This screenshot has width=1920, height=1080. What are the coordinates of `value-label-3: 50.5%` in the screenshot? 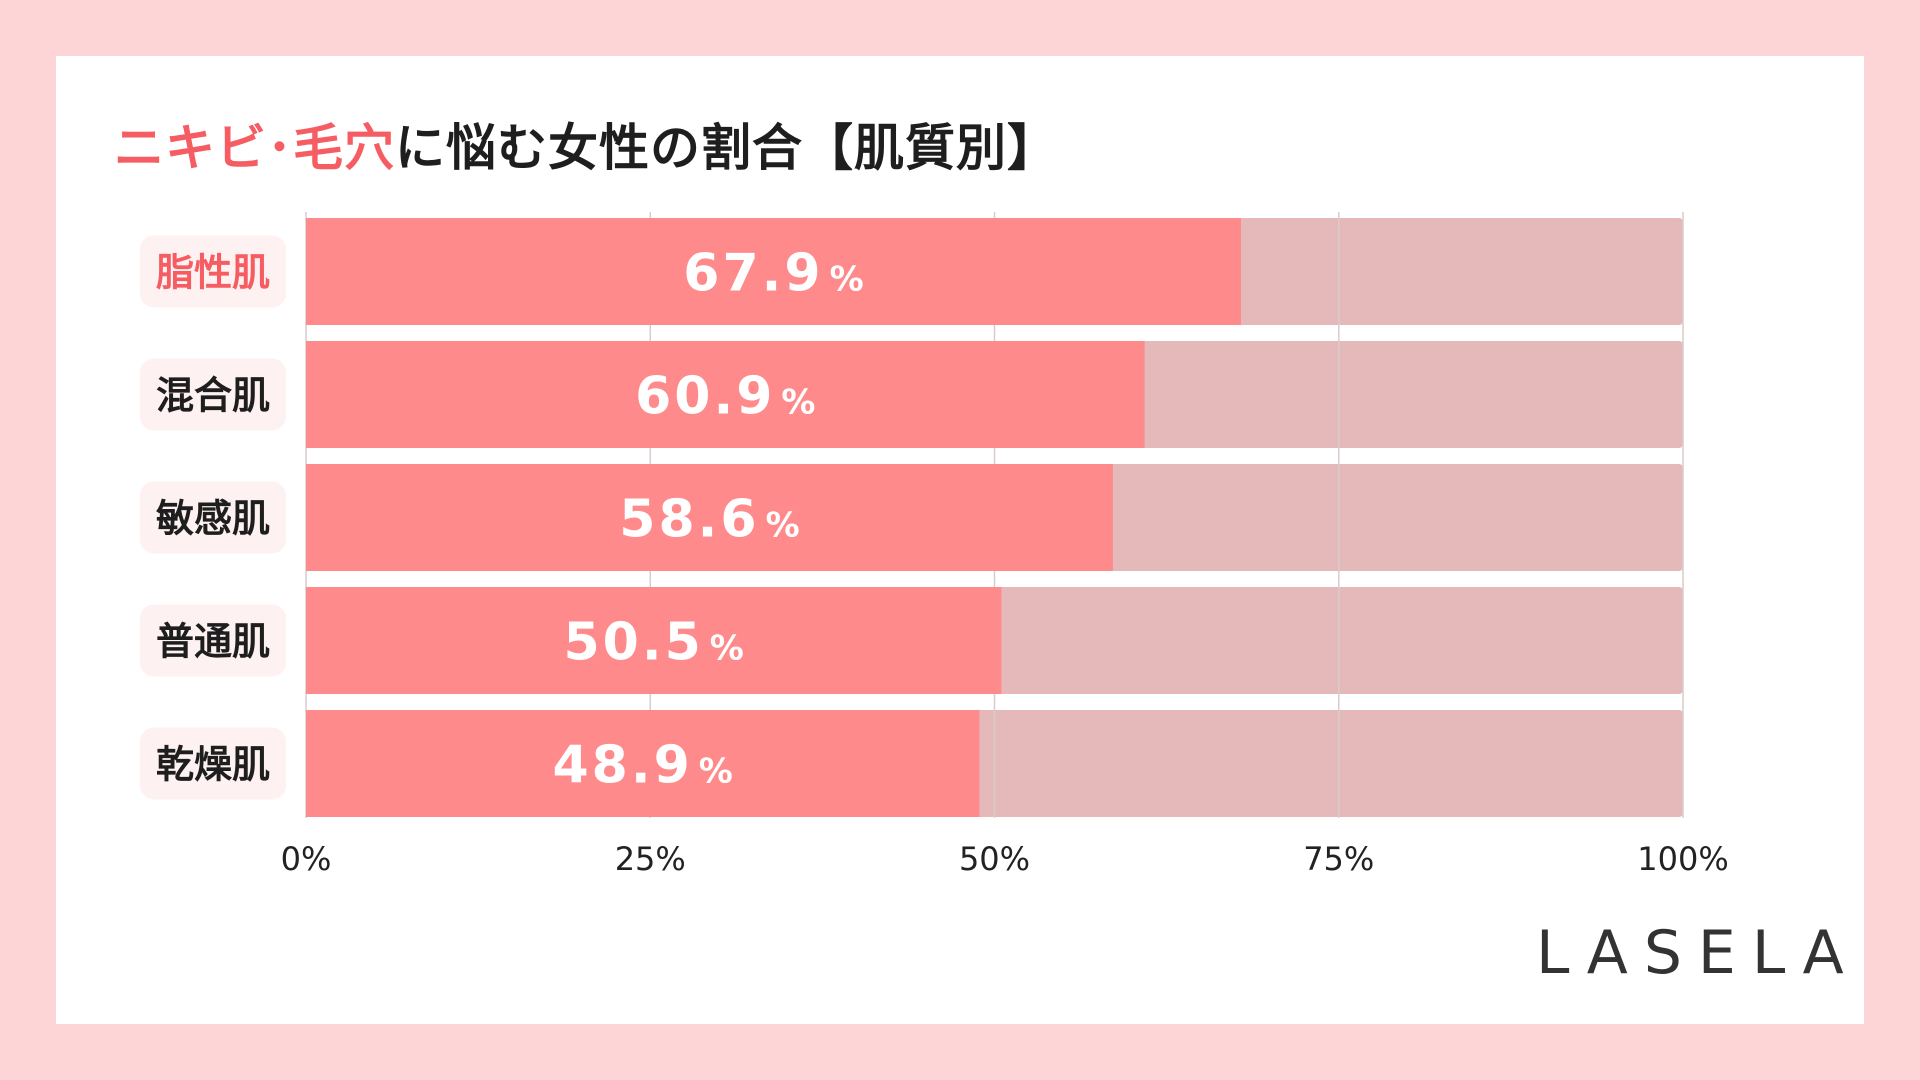 It's located at (653, 643).